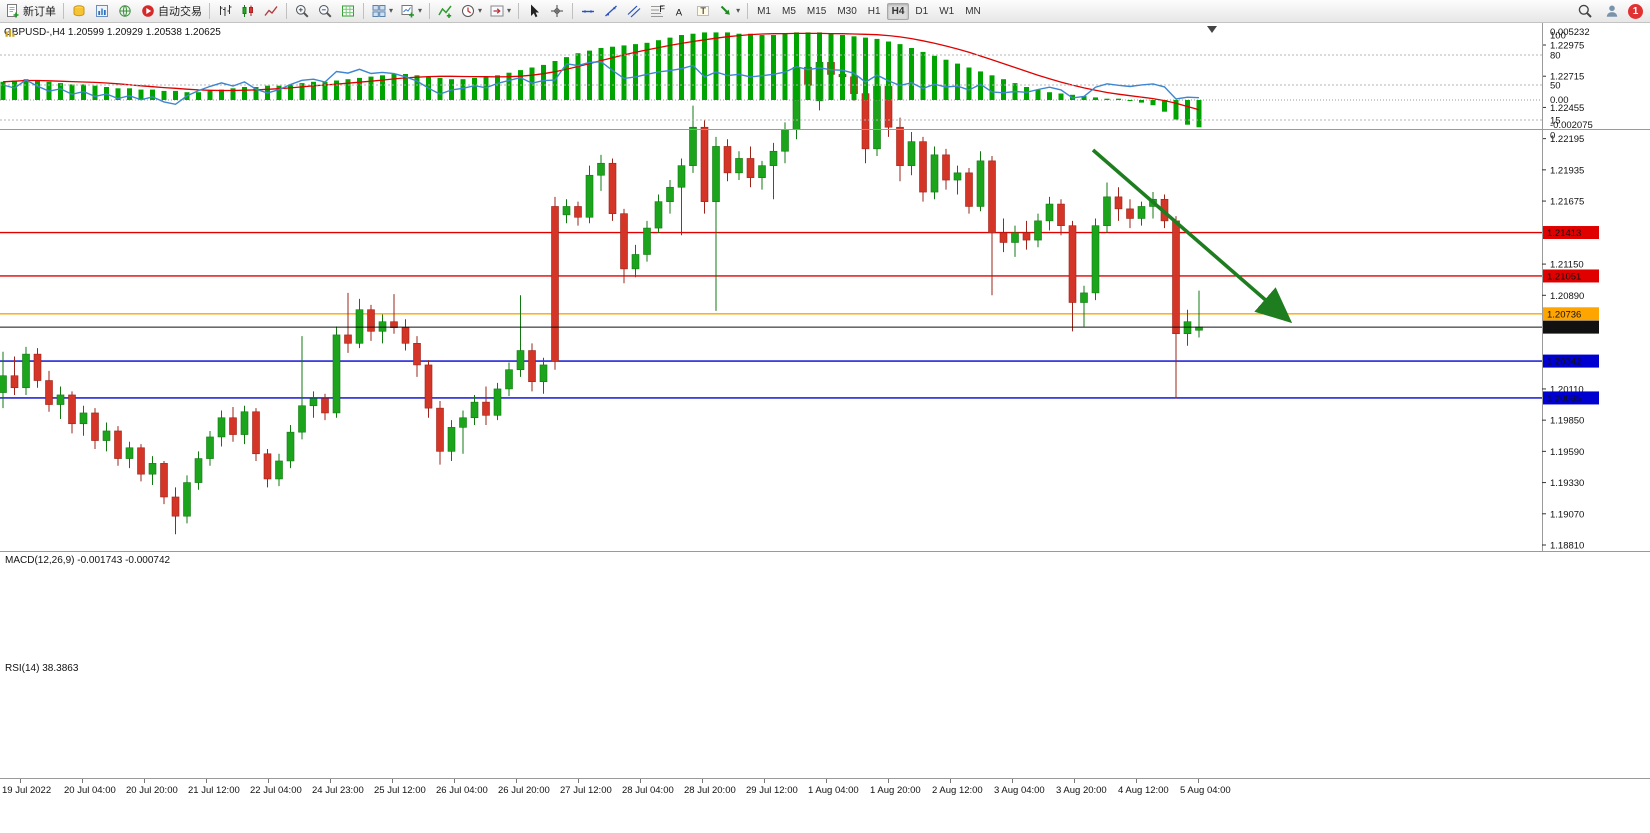 Image resolution: width=1650 pixels, height=833 pixels. Describe the element at coordinates (588, 11) in the screenshot. I see `hline-button` at that location.